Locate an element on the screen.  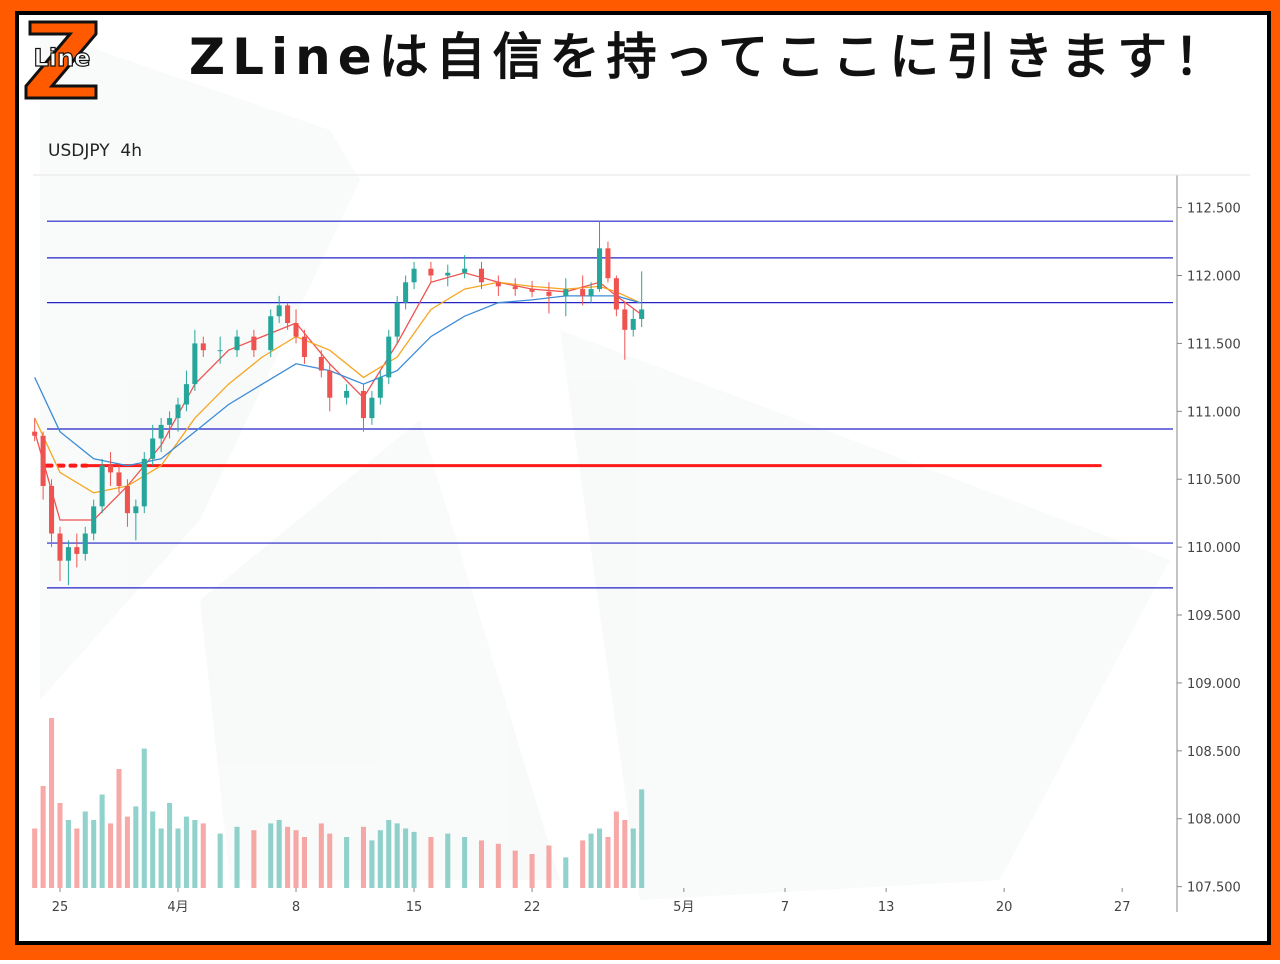
x-tick-label: 13 is located at coordinates (886, 907).